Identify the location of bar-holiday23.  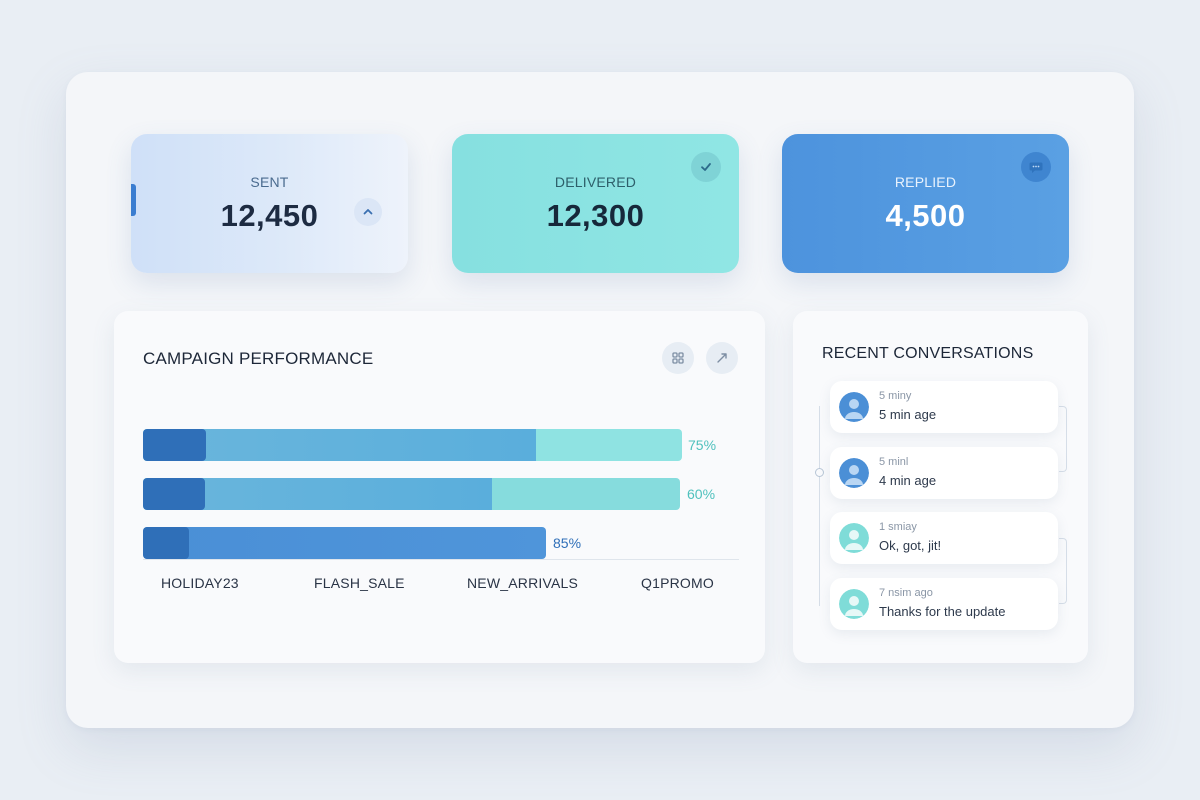
(412, 445).